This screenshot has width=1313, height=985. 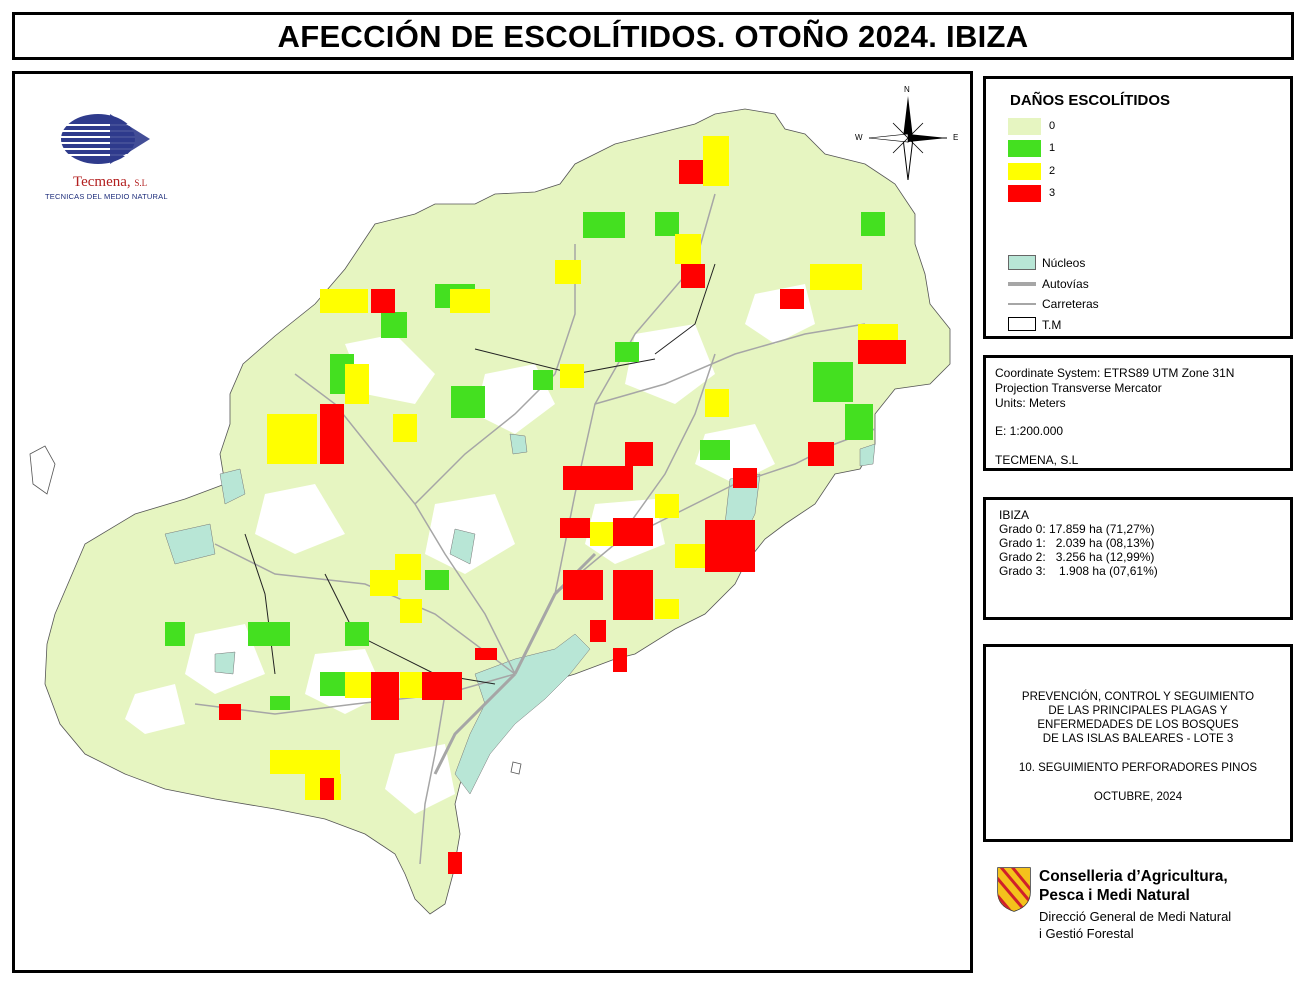 I want to click on balearic-shield-icon, so click(x=1014, y=889).